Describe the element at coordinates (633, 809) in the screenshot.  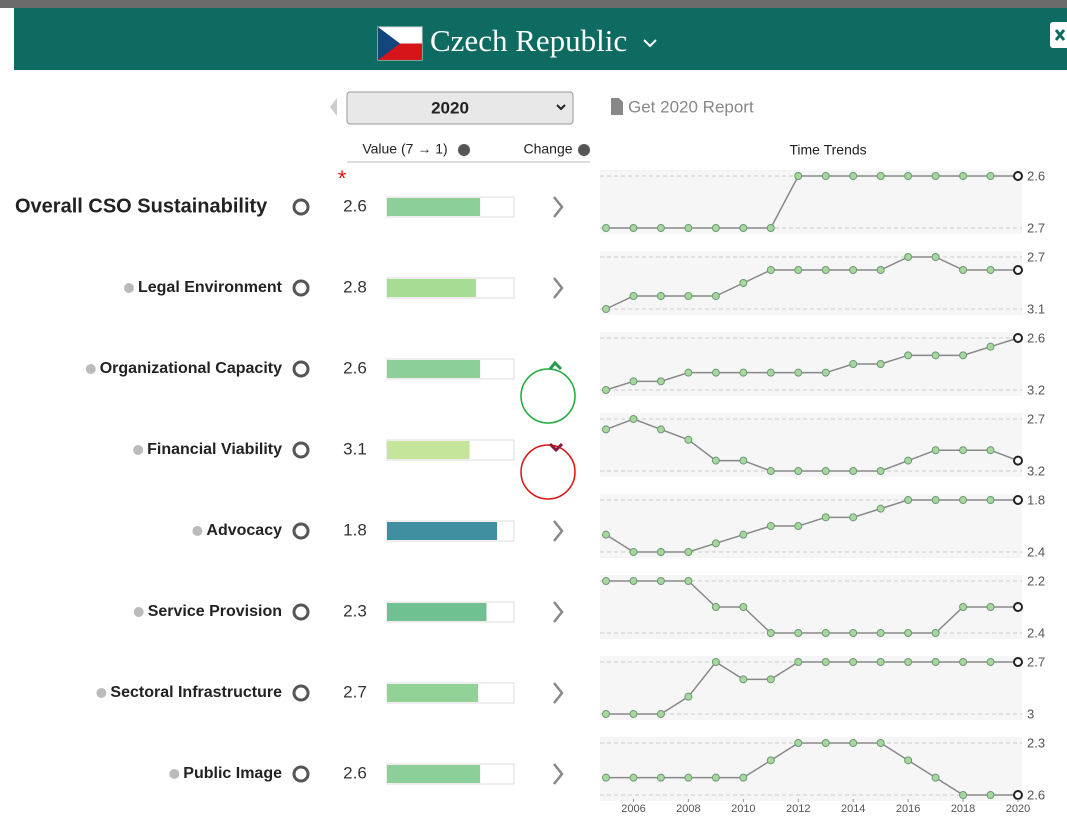
I see `x-tick-label: 2006` at that location.